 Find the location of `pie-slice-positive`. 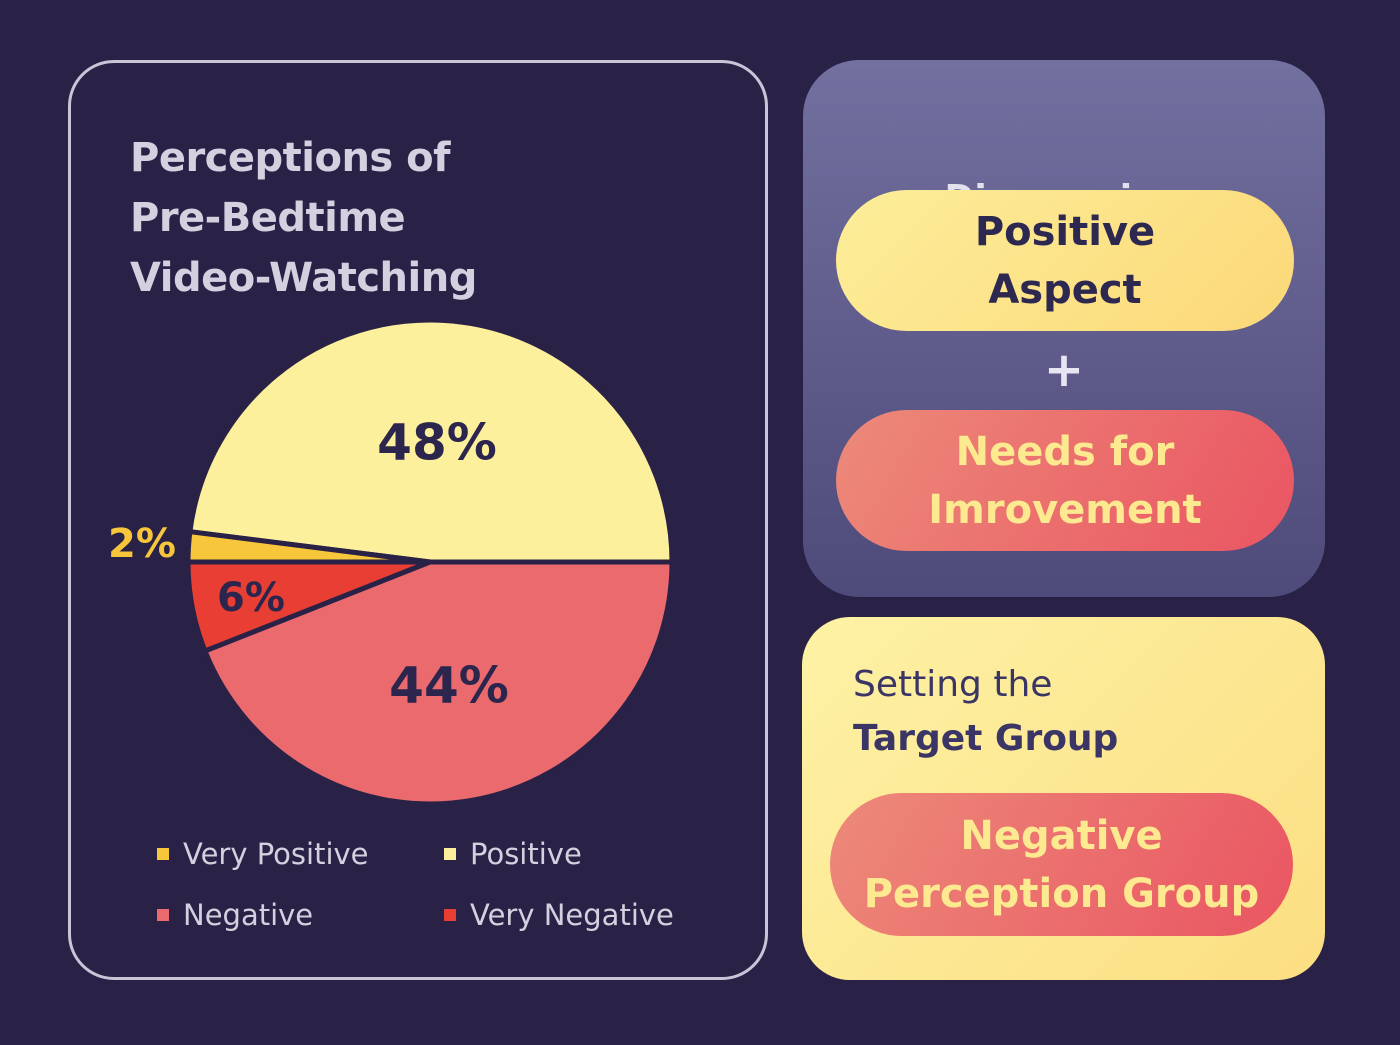

pie-slice-positive is located at coordinates (431, 441).